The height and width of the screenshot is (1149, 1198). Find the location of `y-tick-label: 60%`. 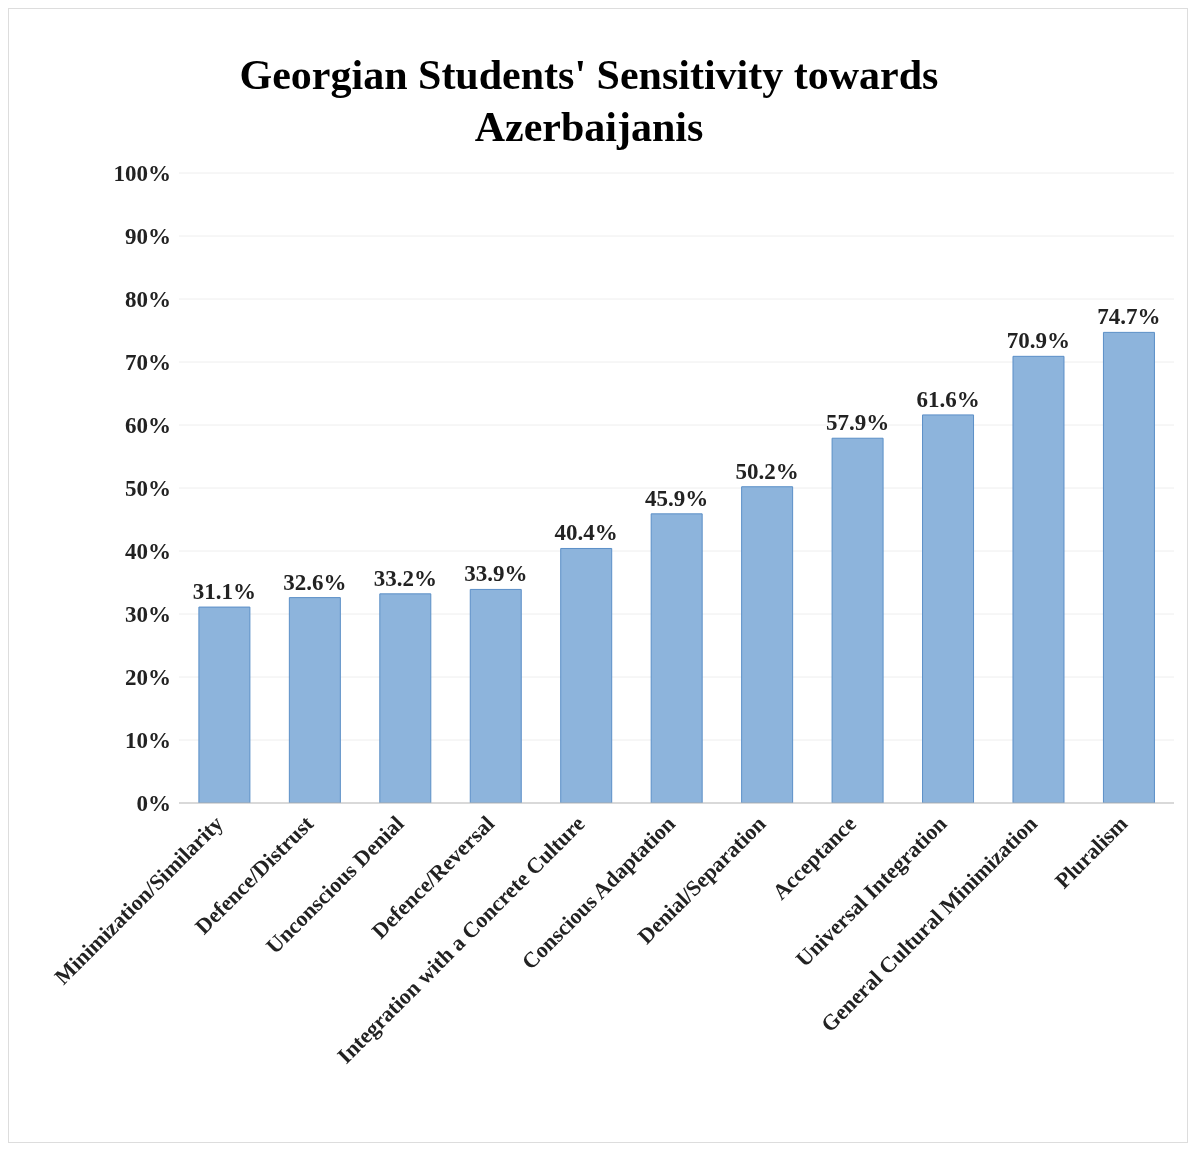

y-tick-label: 60% is located at coordinates (148, 426).